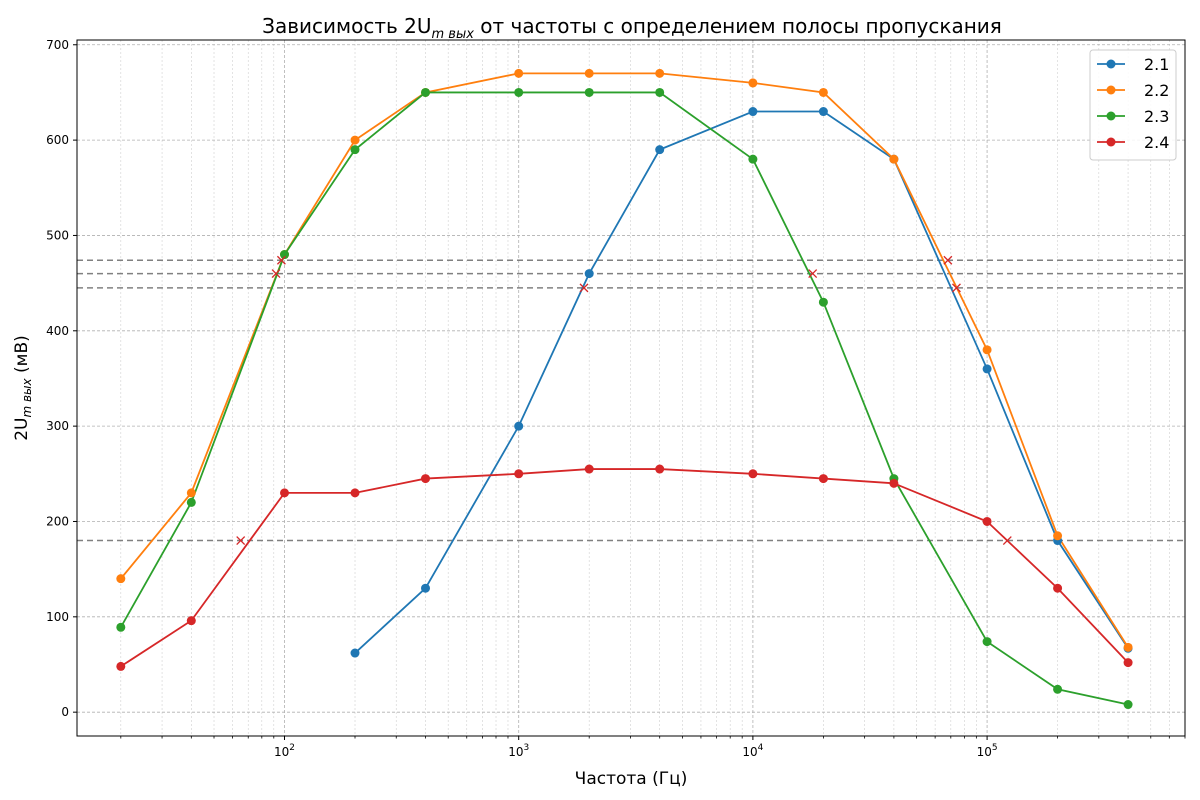 The width and height of the screenshot is (1200, 800). Describe the element at coordinates (284, 751) in the screenshot. I see `x-tick-label: 10²` at that location.